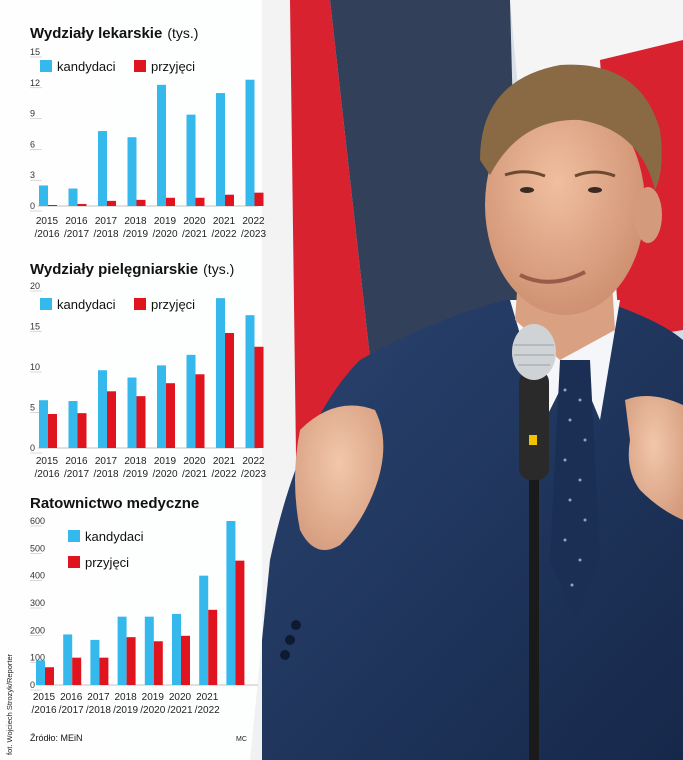 This screenshot has width=683, height=760. What do you see at coordinates (32, 408) in the screenshot?
I see `y-tick-label: 5` at bounding box center [32, 408].